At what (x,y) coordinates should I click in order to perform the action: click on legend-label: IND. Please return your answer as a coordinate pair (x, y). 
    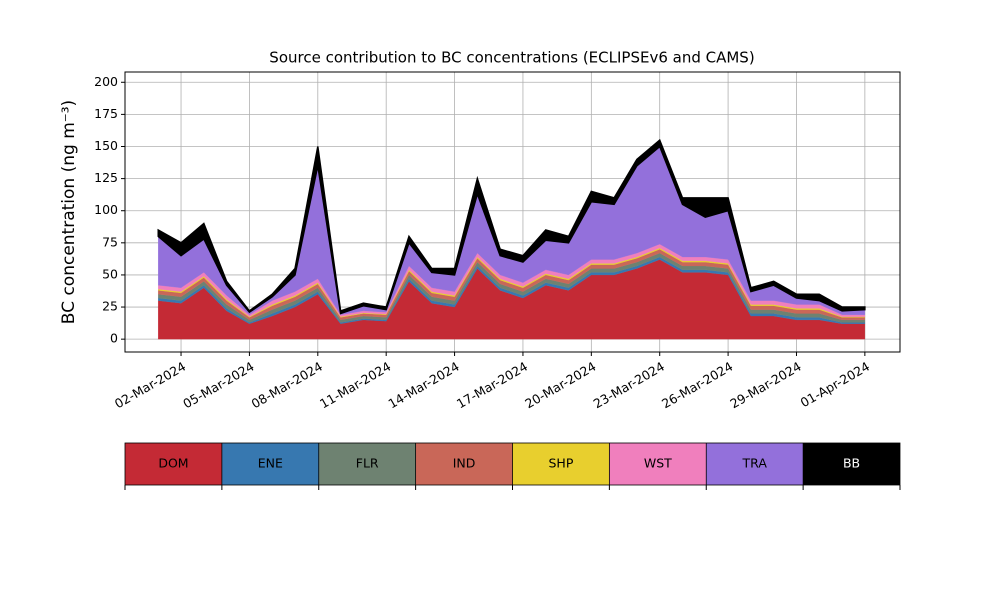
    Looking at the image, I should click on (464, 463).